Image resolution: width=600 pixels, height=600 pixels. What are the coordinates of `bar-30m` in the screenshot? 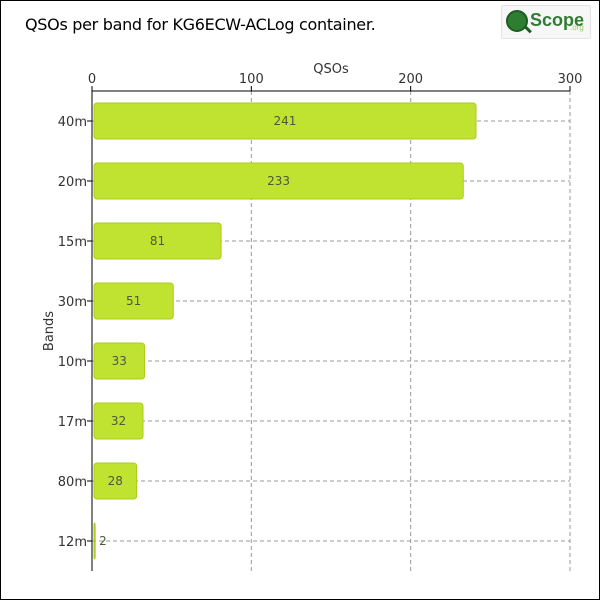 It's located at (133, 301).